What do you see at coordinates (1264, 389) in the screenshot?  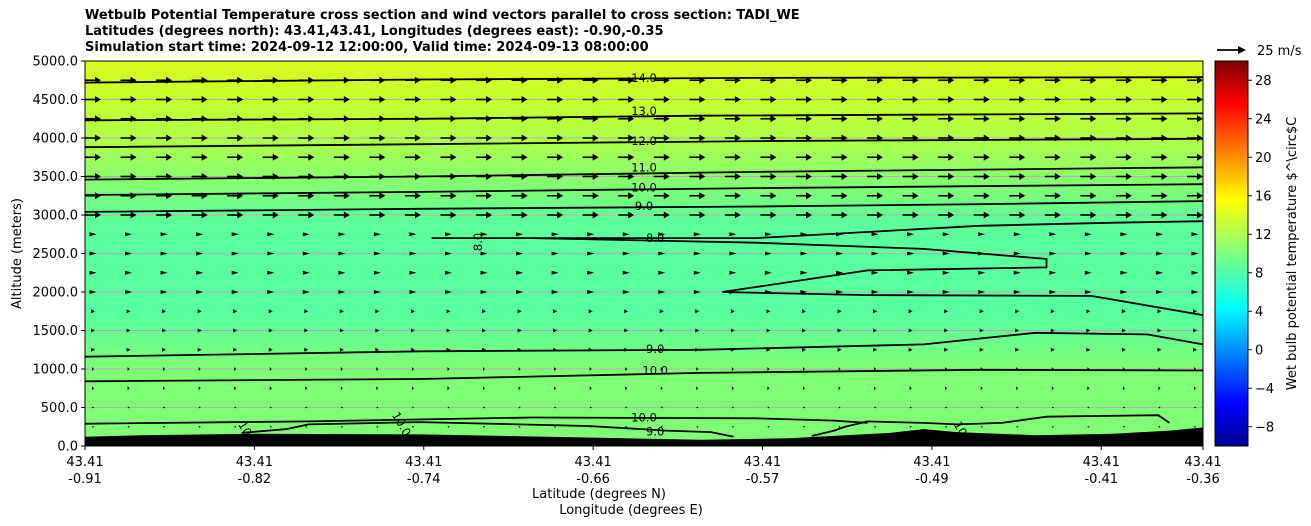 I see `colorbar-tick-label: −4` at bounding box center [1264, 389].